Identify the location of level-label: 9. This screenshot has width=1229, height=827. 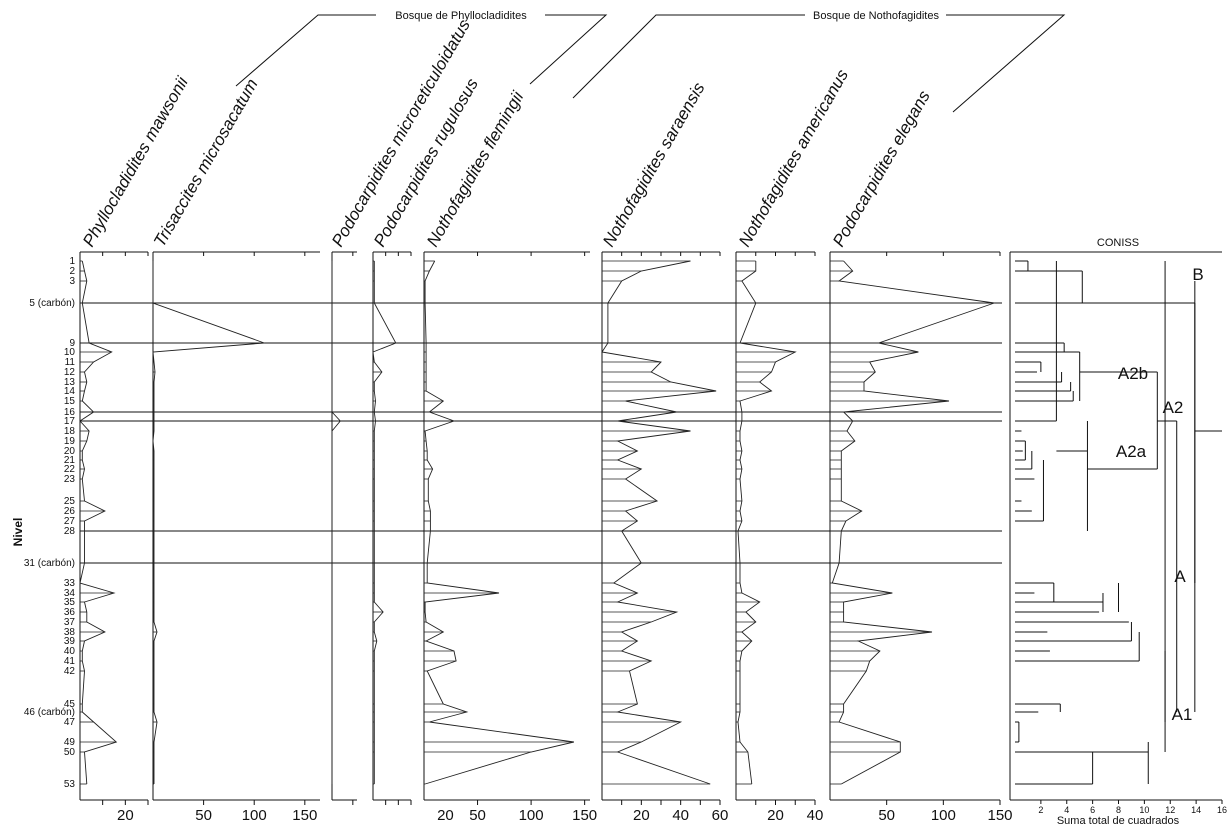
(72, 343).